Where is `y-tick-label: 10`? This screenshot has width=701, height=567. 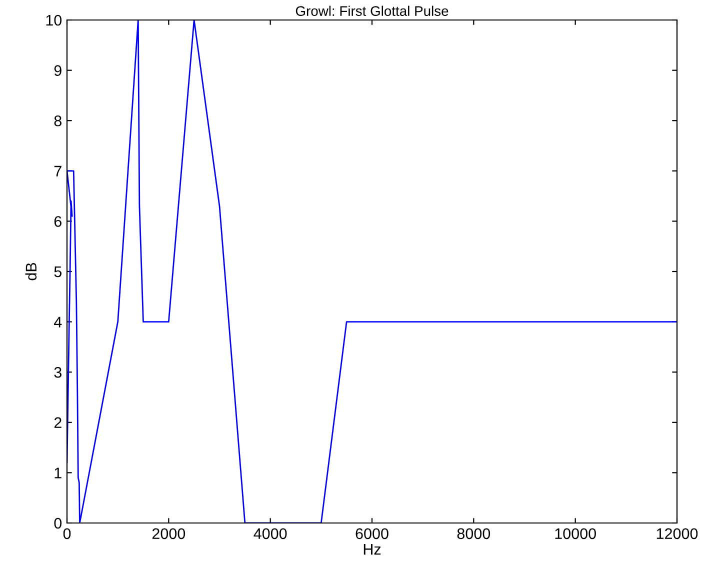 y-tick-label: 10 is located at coordinates (54, 20).